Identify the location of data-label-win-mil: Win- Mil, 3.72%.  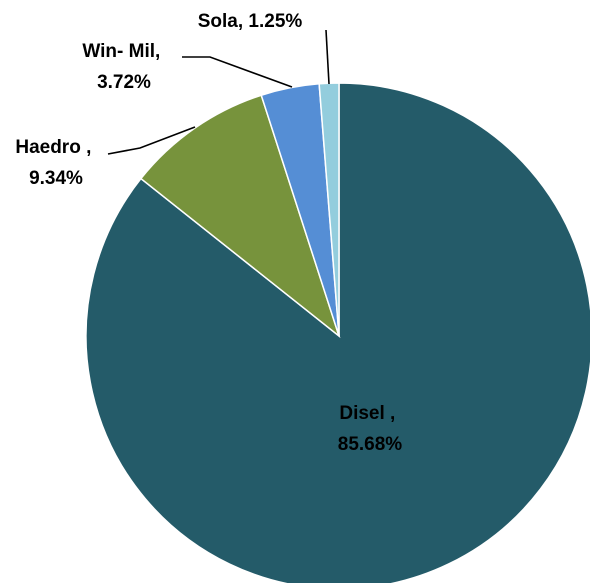
(123, 67).